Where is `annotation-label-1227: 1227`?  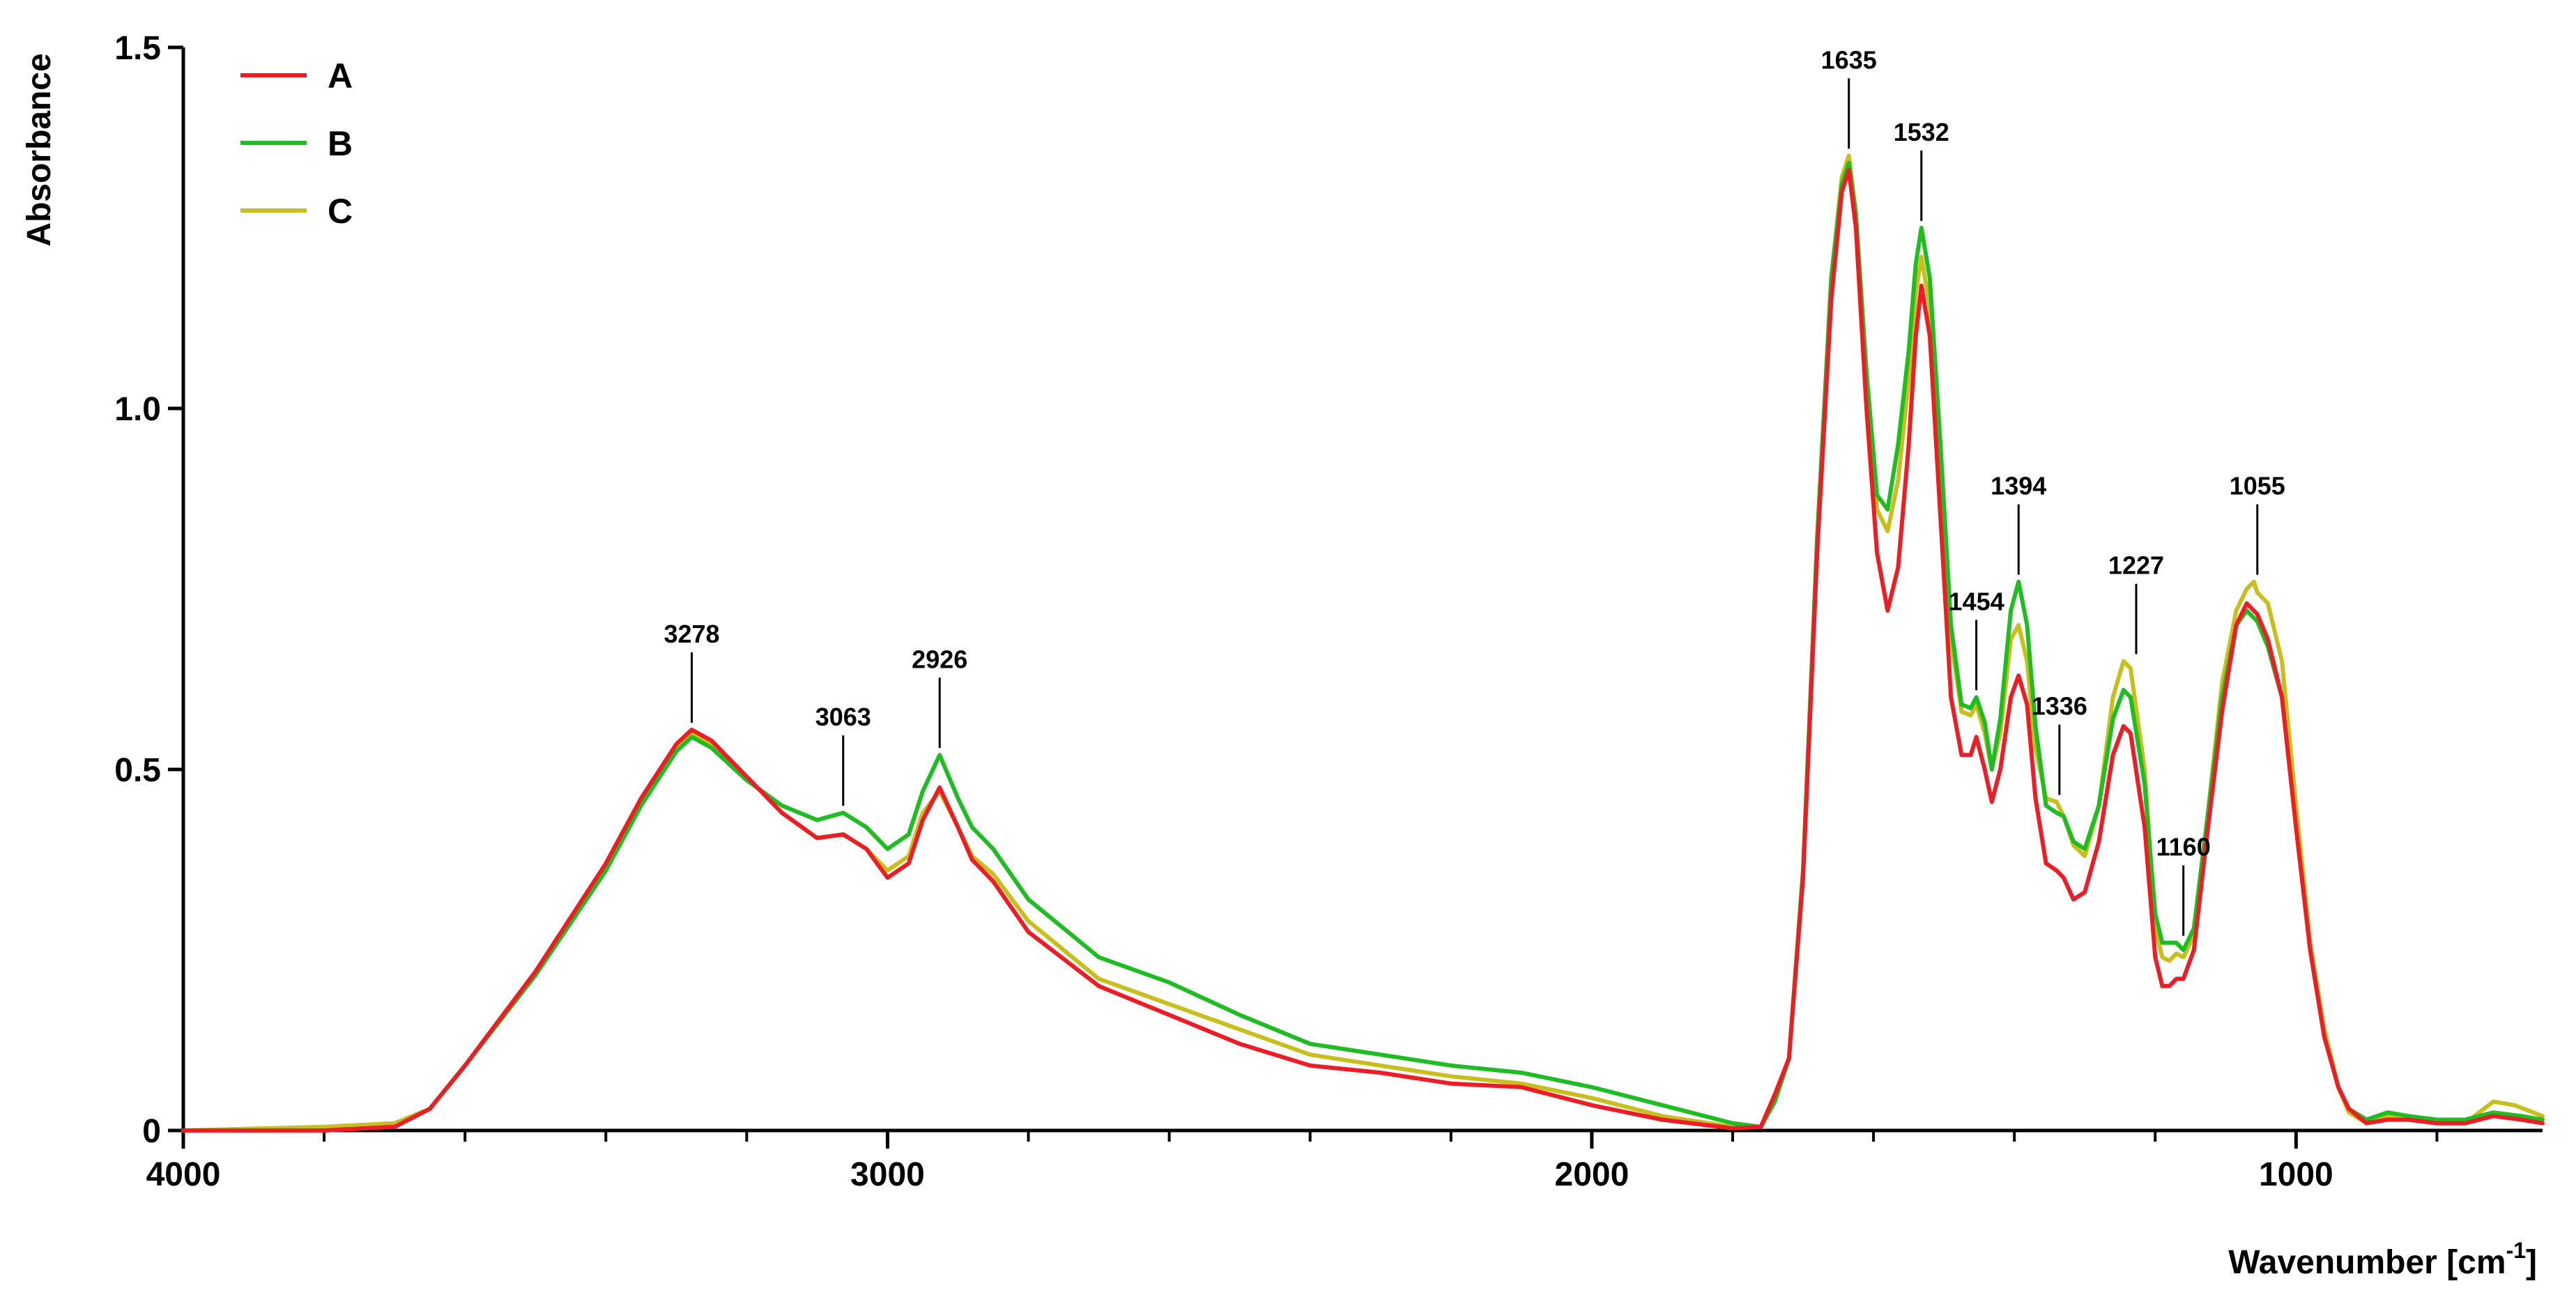 annotation-label-1227: 1227 is located at coordinates (2136, 565).